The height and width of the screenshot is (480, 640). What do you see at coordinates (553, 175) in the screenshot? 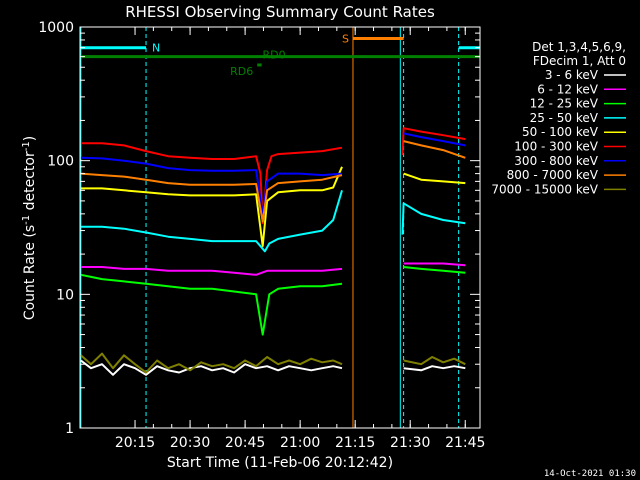
I see `legend-entry-label: 800 - 7000 keV` at bounding box center [553, 175].